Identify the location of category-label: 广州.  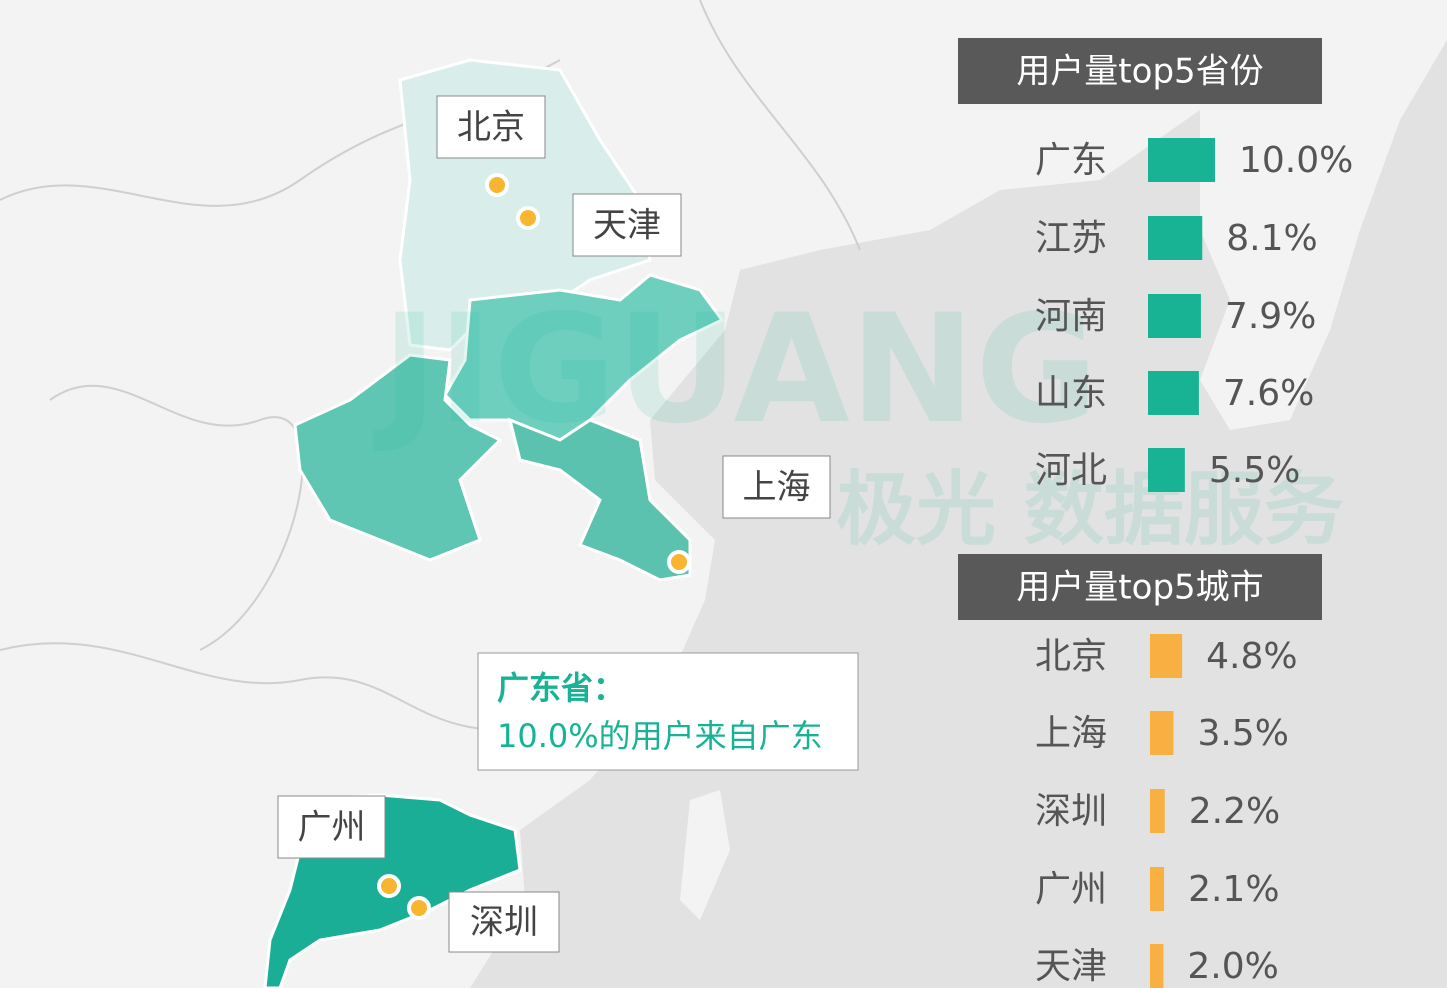
(1071, 889).